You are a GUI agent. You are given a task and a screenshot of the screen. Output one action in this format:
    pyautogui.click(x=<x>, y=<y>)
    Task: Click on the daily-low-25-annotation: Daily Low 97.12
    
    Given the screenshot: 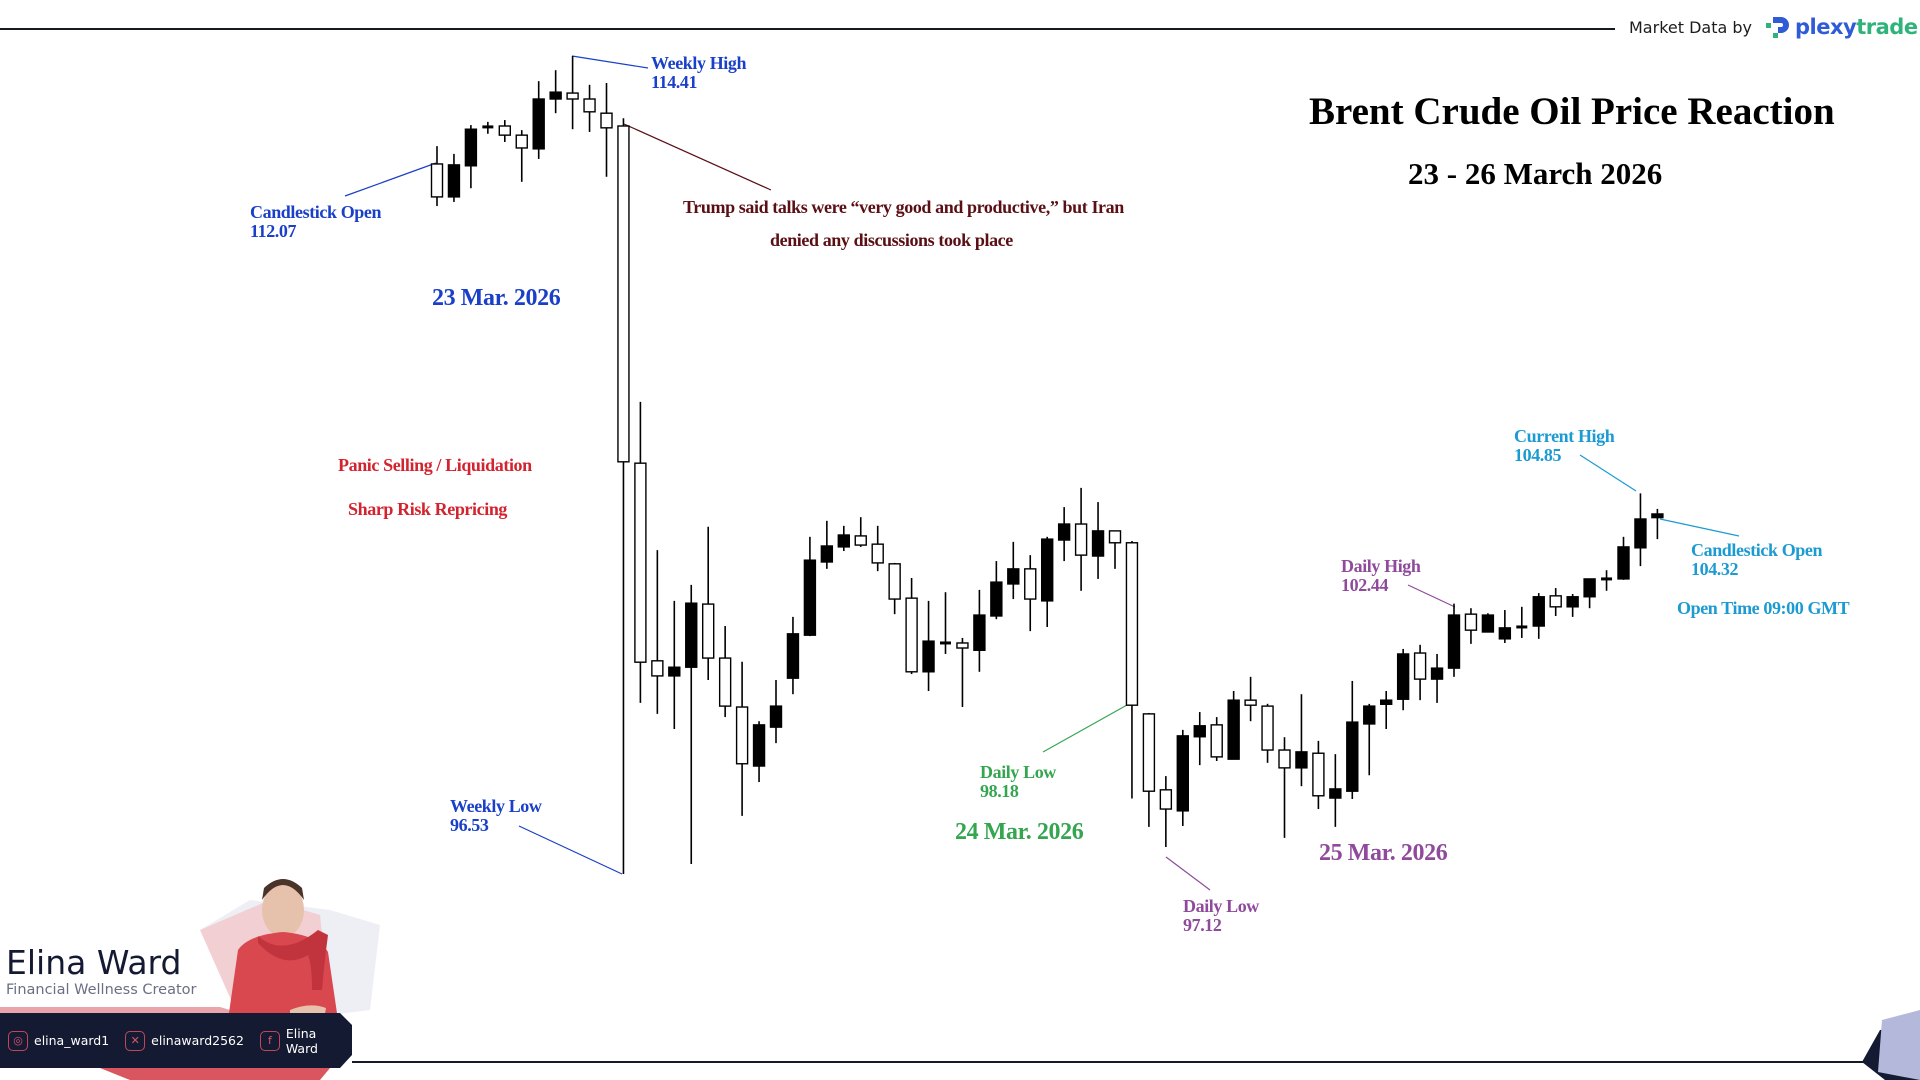 What is the action you would take?
    pyautogui.click(x=1221, y=916)
    